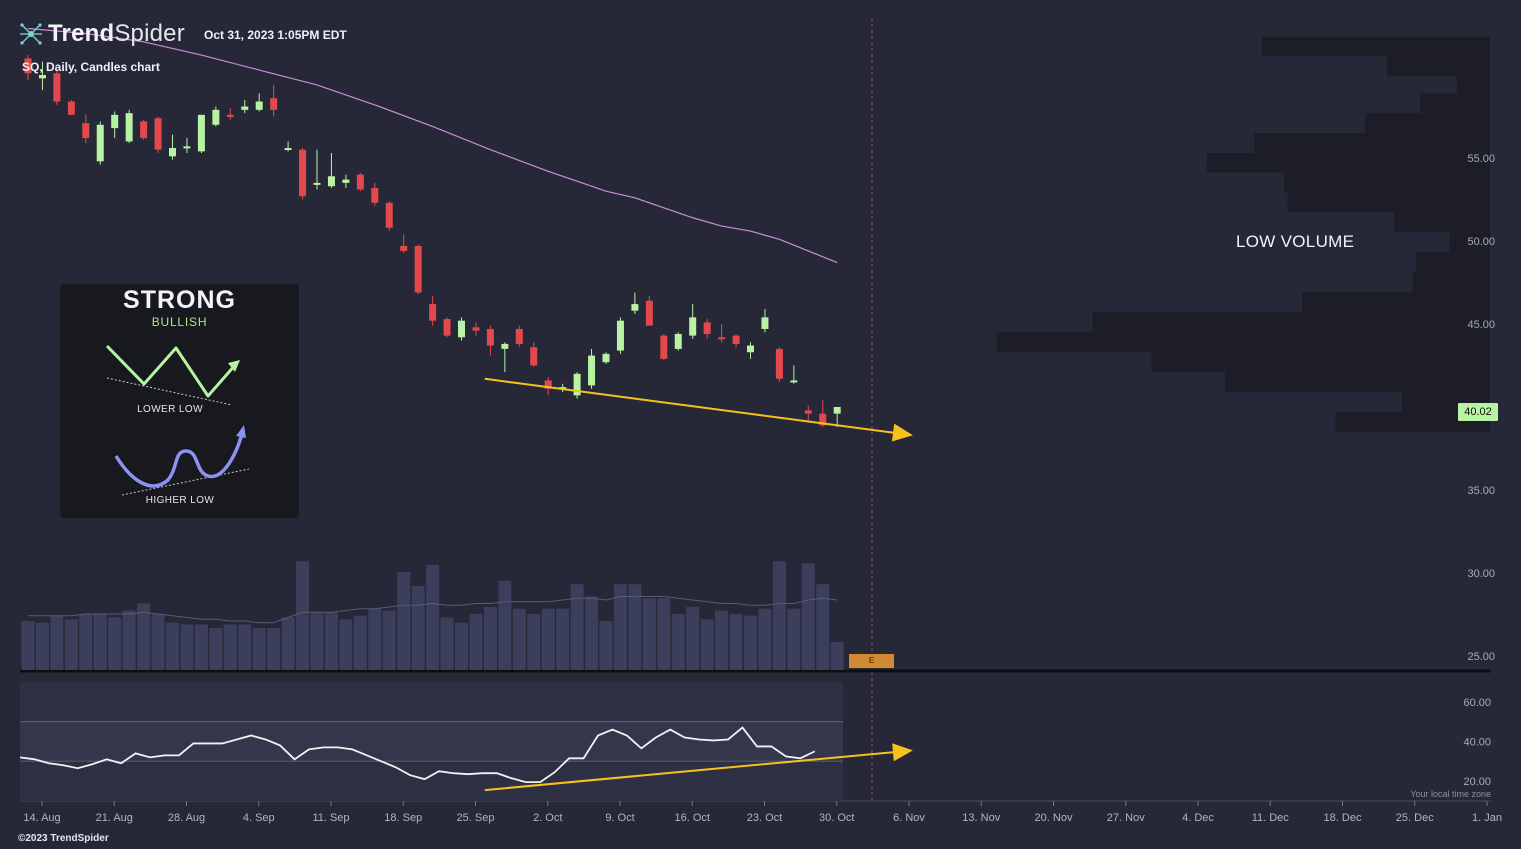 The height and width of the screenshot is (849, 1521). What do you see at coordinates (1450, 794) in the screenshot?
I see `timezone-note: Your local time zone` at bounding box center [1450, 794].